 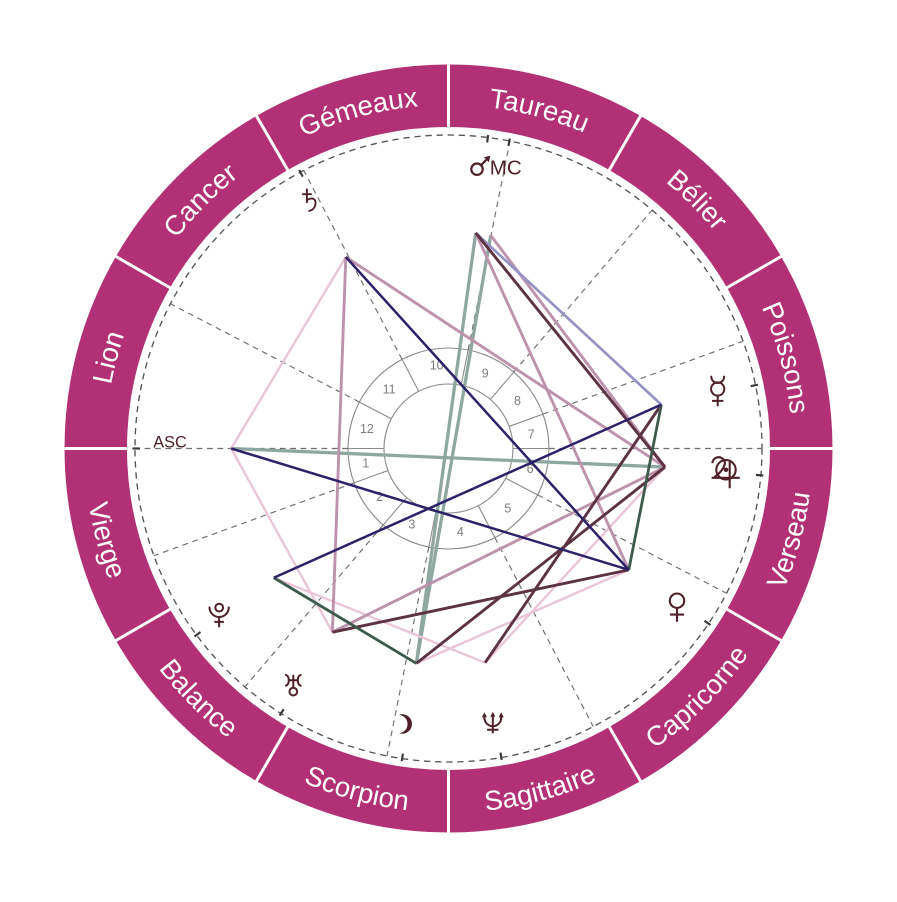 I want to click on svg-text: 2, so click(x=379, y=497).